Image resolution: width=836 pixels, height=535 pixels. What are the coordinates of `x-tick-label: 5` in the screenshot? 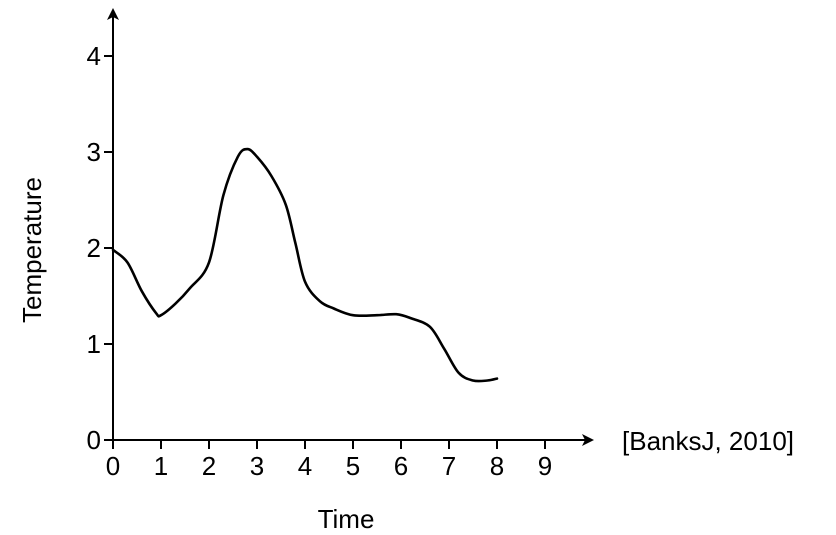 It's located at (353, 466).